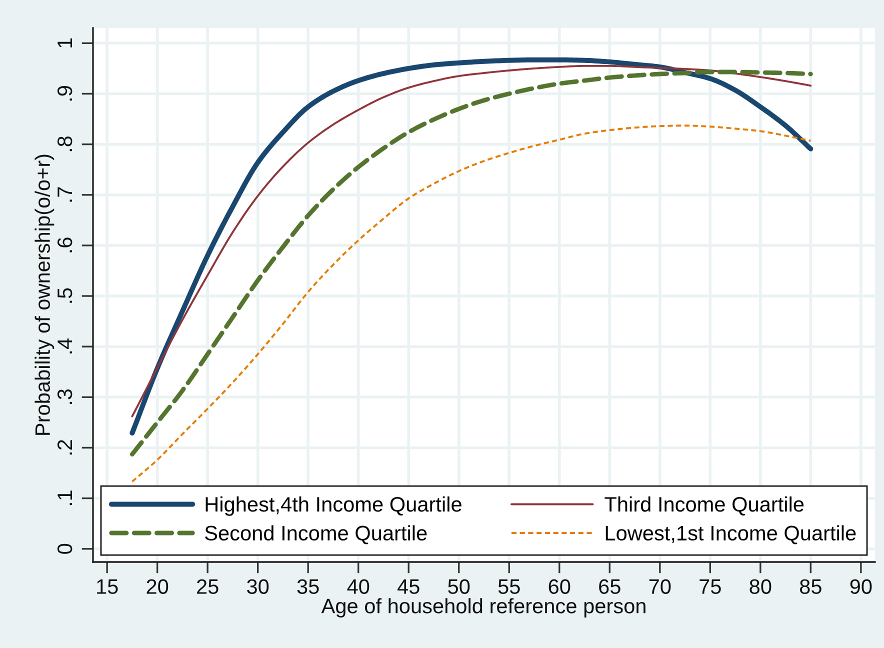 The width and height of the screenshot is (884, 648). I want to click on y-tick-label: .5, so click(65, 295).